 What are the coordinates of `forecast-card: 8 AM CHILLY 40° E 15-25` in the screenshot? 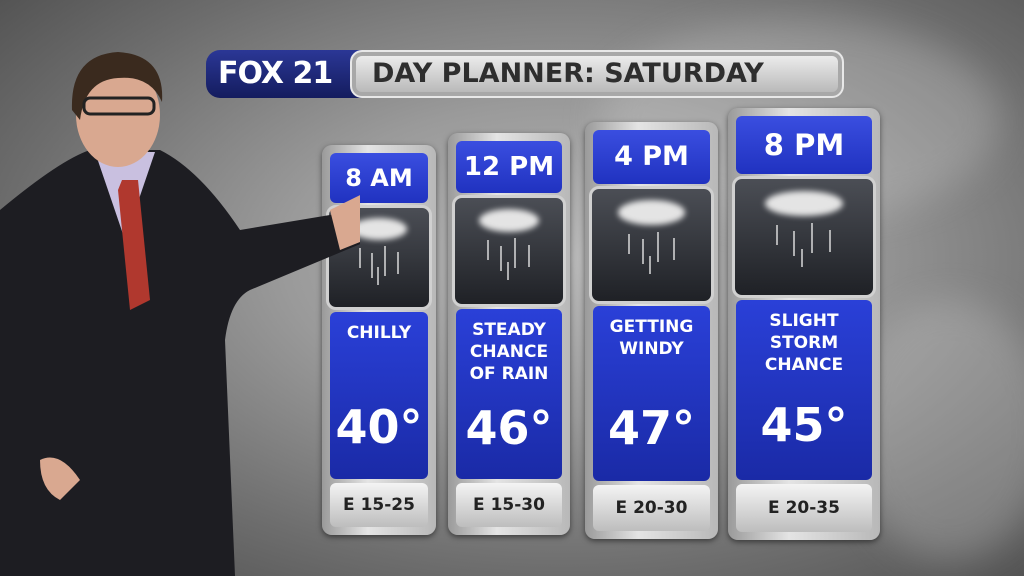 It's located at (379, 340).